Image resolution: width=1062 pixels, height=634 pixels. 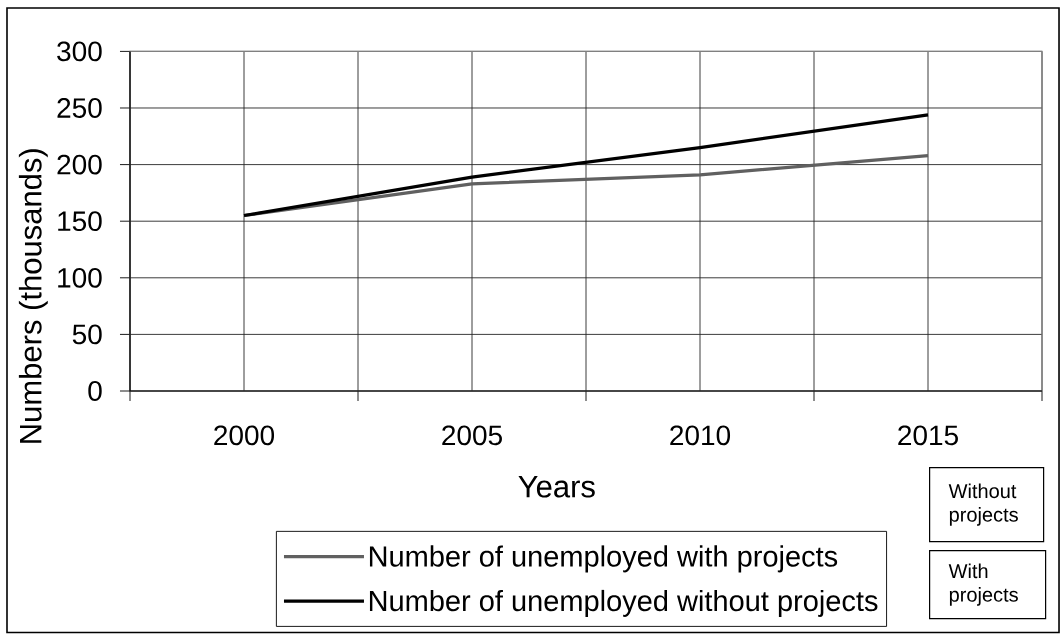 What do you see at coordinates (586, 165) in the screenshot?
I see `line-series` at bounding box center [586, 165].